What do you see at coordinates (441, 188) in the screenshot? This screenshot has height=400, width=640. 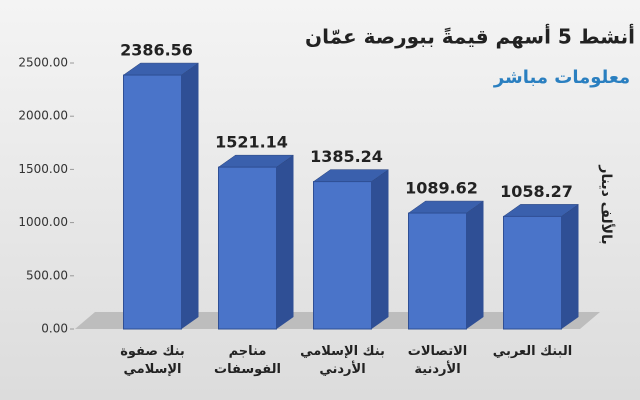 I see `value-label: 1089.62` at bounding box center [441, 188].